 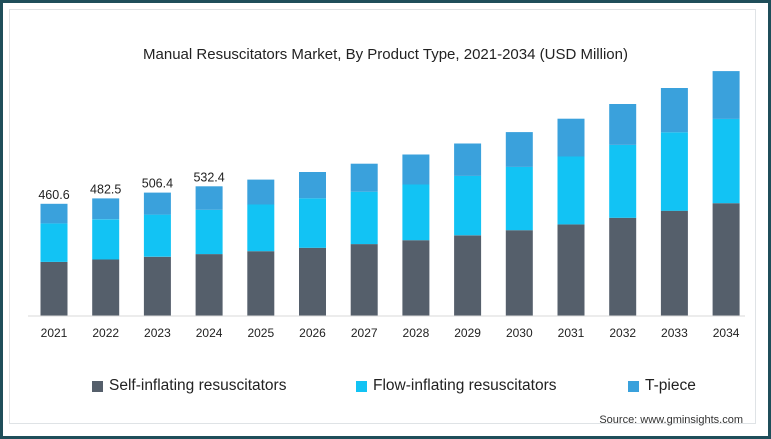 I want to click on bar-2023-flow-inflating-resuscitators, so click(x=157, y=235).